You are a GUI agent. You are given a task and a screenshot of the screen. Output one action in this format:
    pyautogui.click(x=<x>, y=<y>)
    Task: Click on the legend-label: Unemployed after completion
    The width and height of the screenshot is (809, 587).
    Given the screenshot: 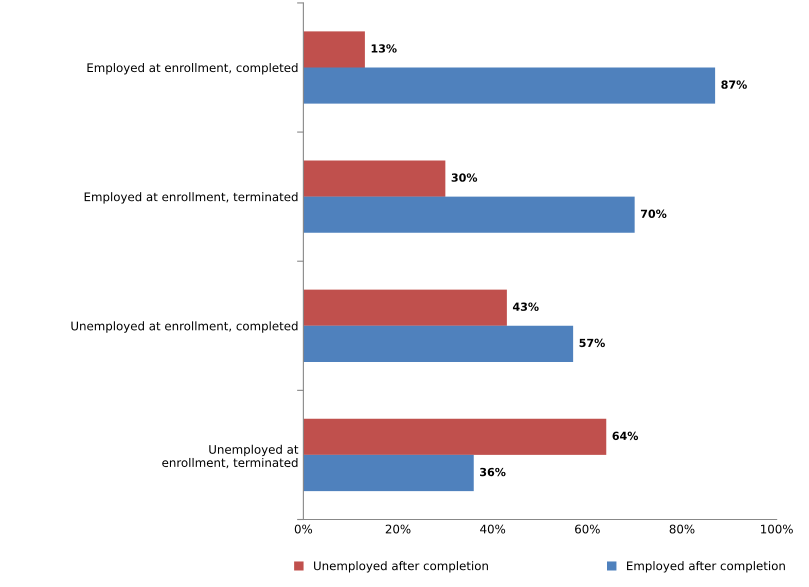 What is the action you would take?
    pyautogui.click(x=401, y=567)
    